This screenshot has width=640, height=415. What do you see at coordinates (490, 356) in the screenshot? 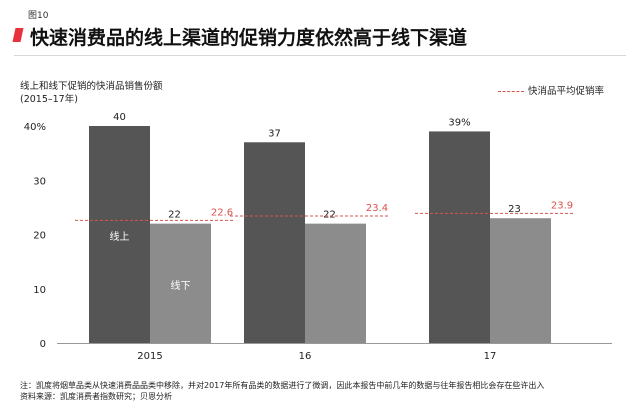
I see `x-tick-label: 17` at bounding box center [490, 356].